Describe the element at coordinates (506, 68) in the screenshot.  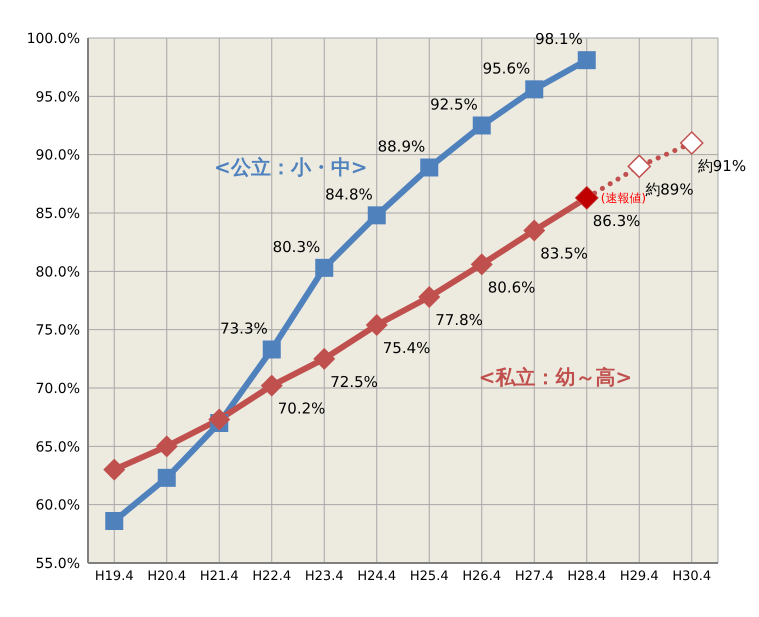
I see `data-label: 95.6%` at that location.